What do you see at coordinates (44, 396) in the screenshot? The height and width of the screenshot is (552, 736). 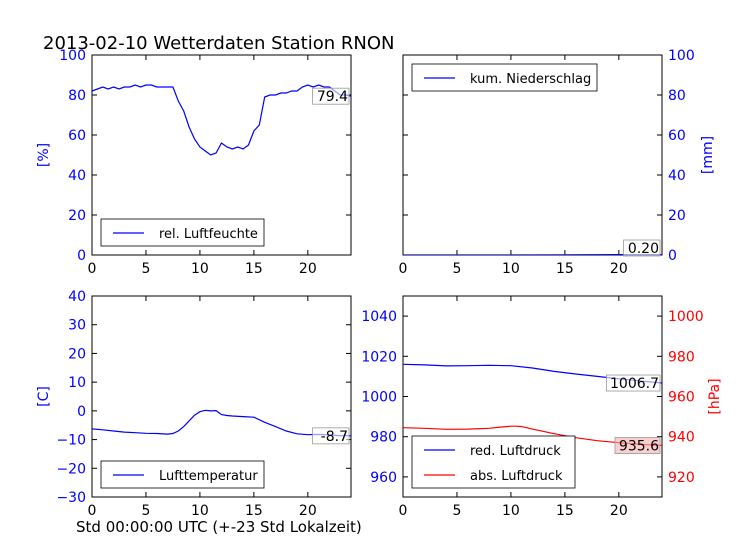 I see `y-axis-label: [C]` at bounding box center [44, 396].